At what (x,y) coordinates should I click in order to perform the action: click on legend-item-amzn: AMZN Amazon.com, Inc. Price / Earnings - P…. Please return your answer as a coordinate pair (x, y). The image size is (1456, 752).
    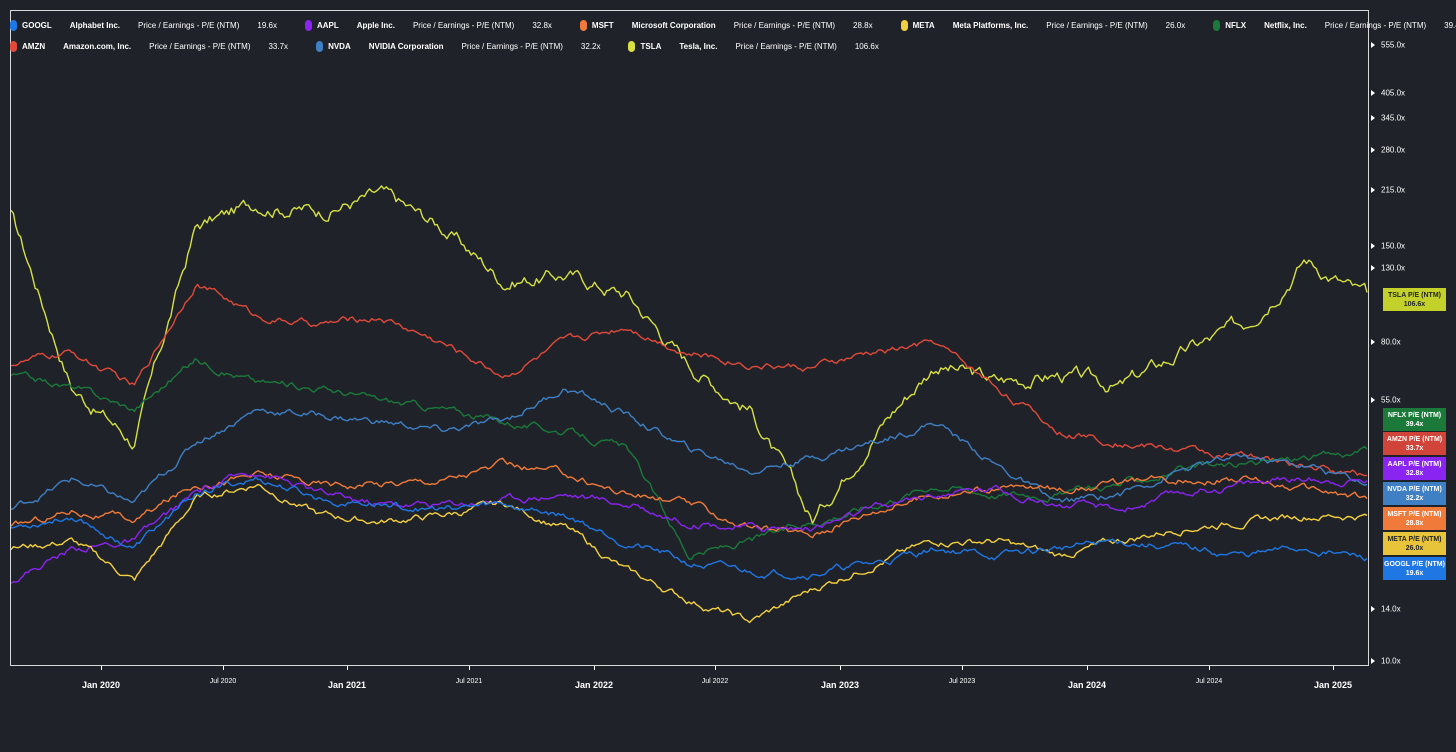
    Looking at the image, I should click on (163, 46).